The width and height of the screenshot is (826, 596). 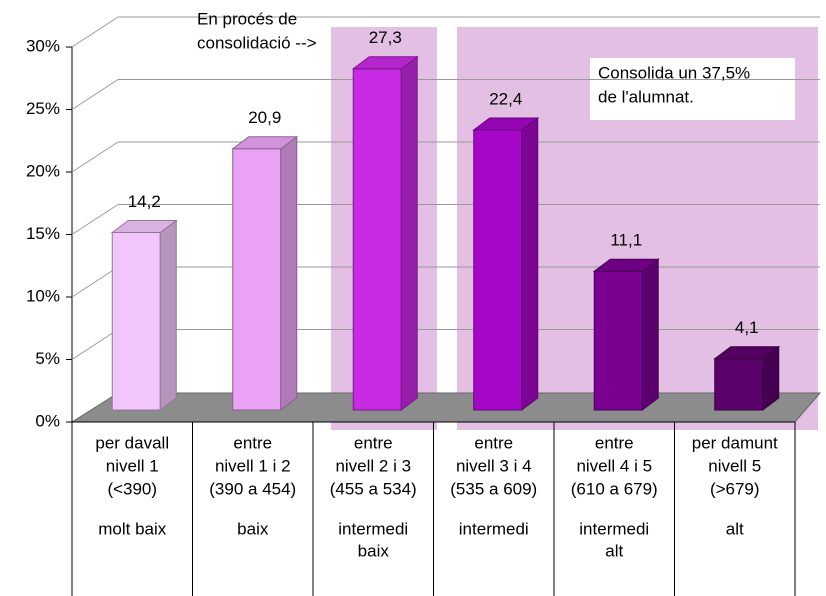 What do you see at coordinates (385, 37) in the screenshot?
I see `data-label: 27,3` at bounding box center [385, 37].